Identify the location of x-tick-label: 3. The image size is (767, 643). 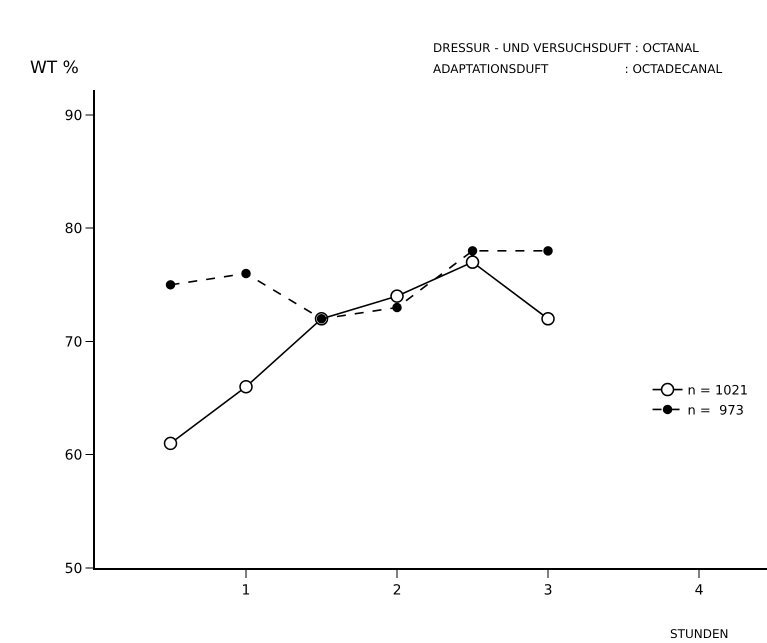
(548, 590).